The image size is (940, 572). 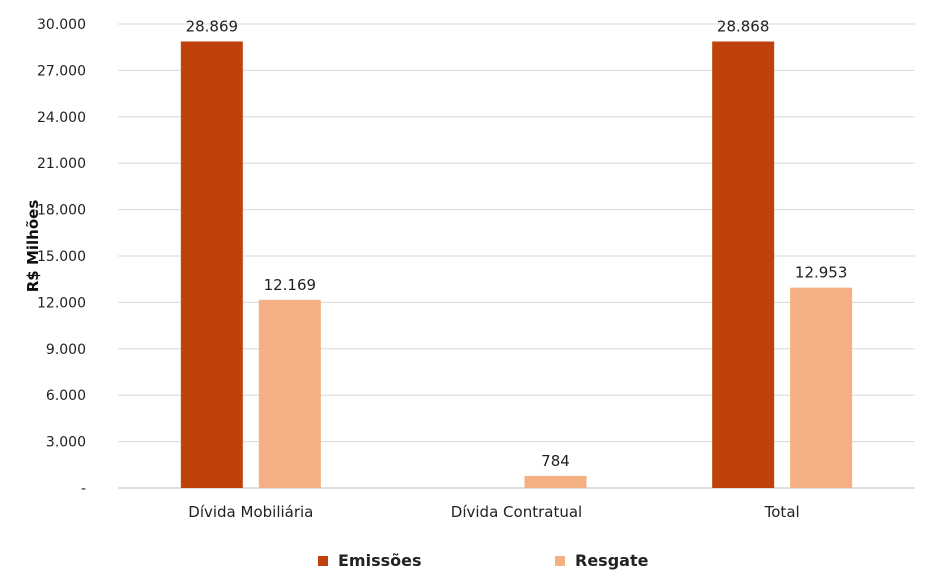 I want to click on data-label: 784, so click(x=555, y=461).